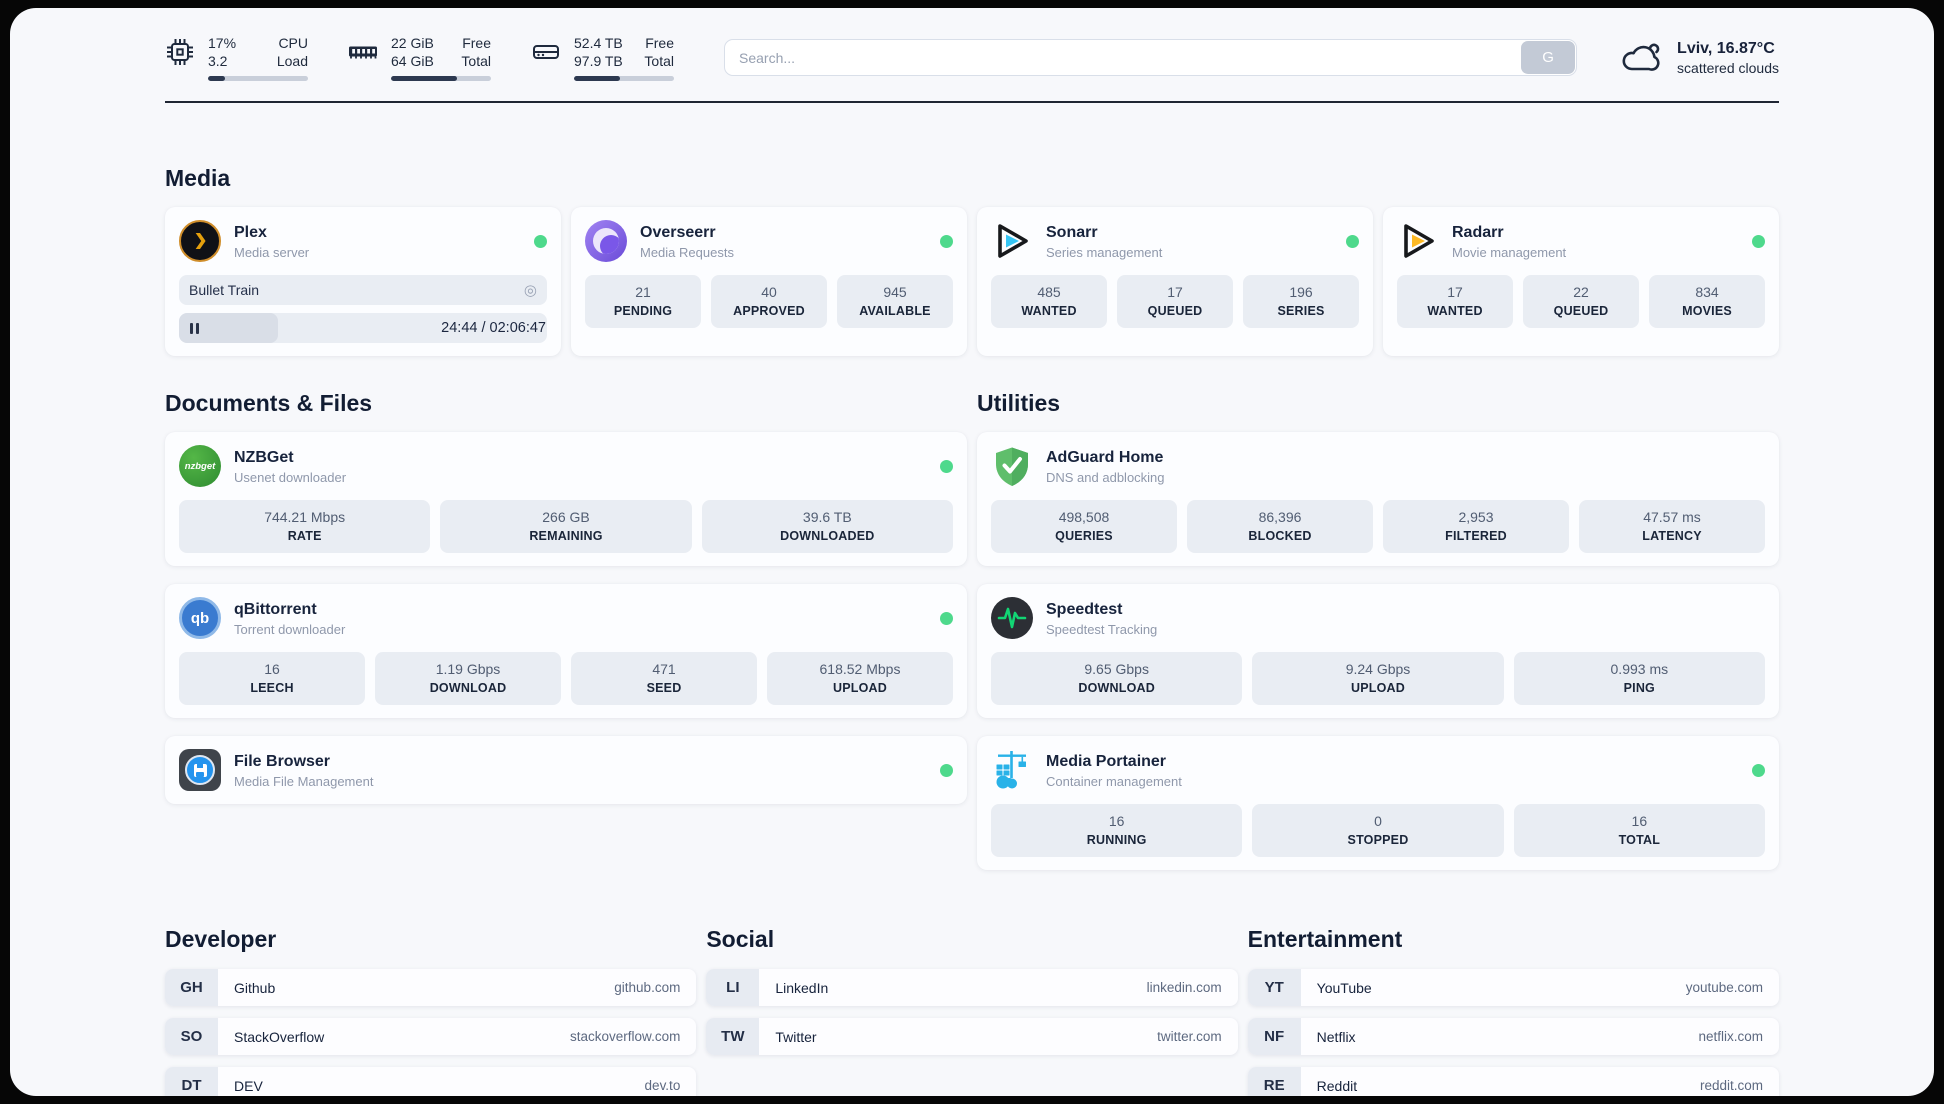 This screenshot has width=1944, height=1104. Describe the element at coordinates (1072, 232) in the screenshot. I see `app-name: Sonarr` at that location.